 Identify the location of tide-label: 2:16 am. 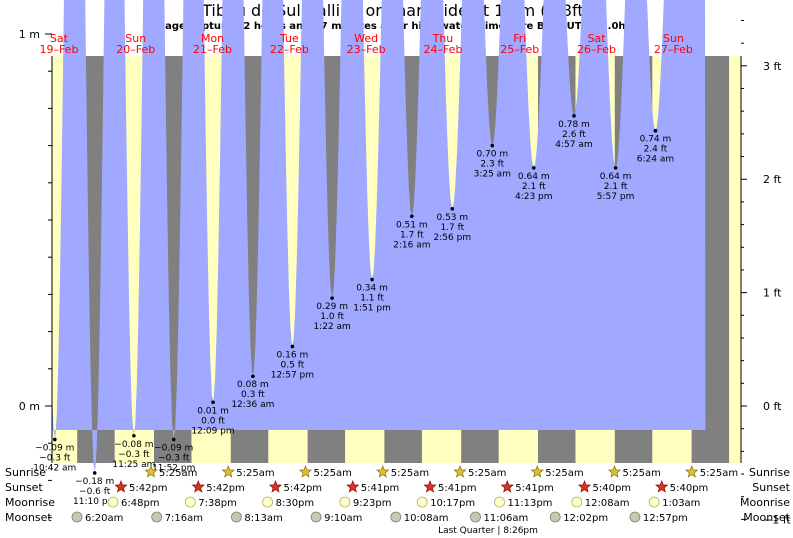
(411, 245).